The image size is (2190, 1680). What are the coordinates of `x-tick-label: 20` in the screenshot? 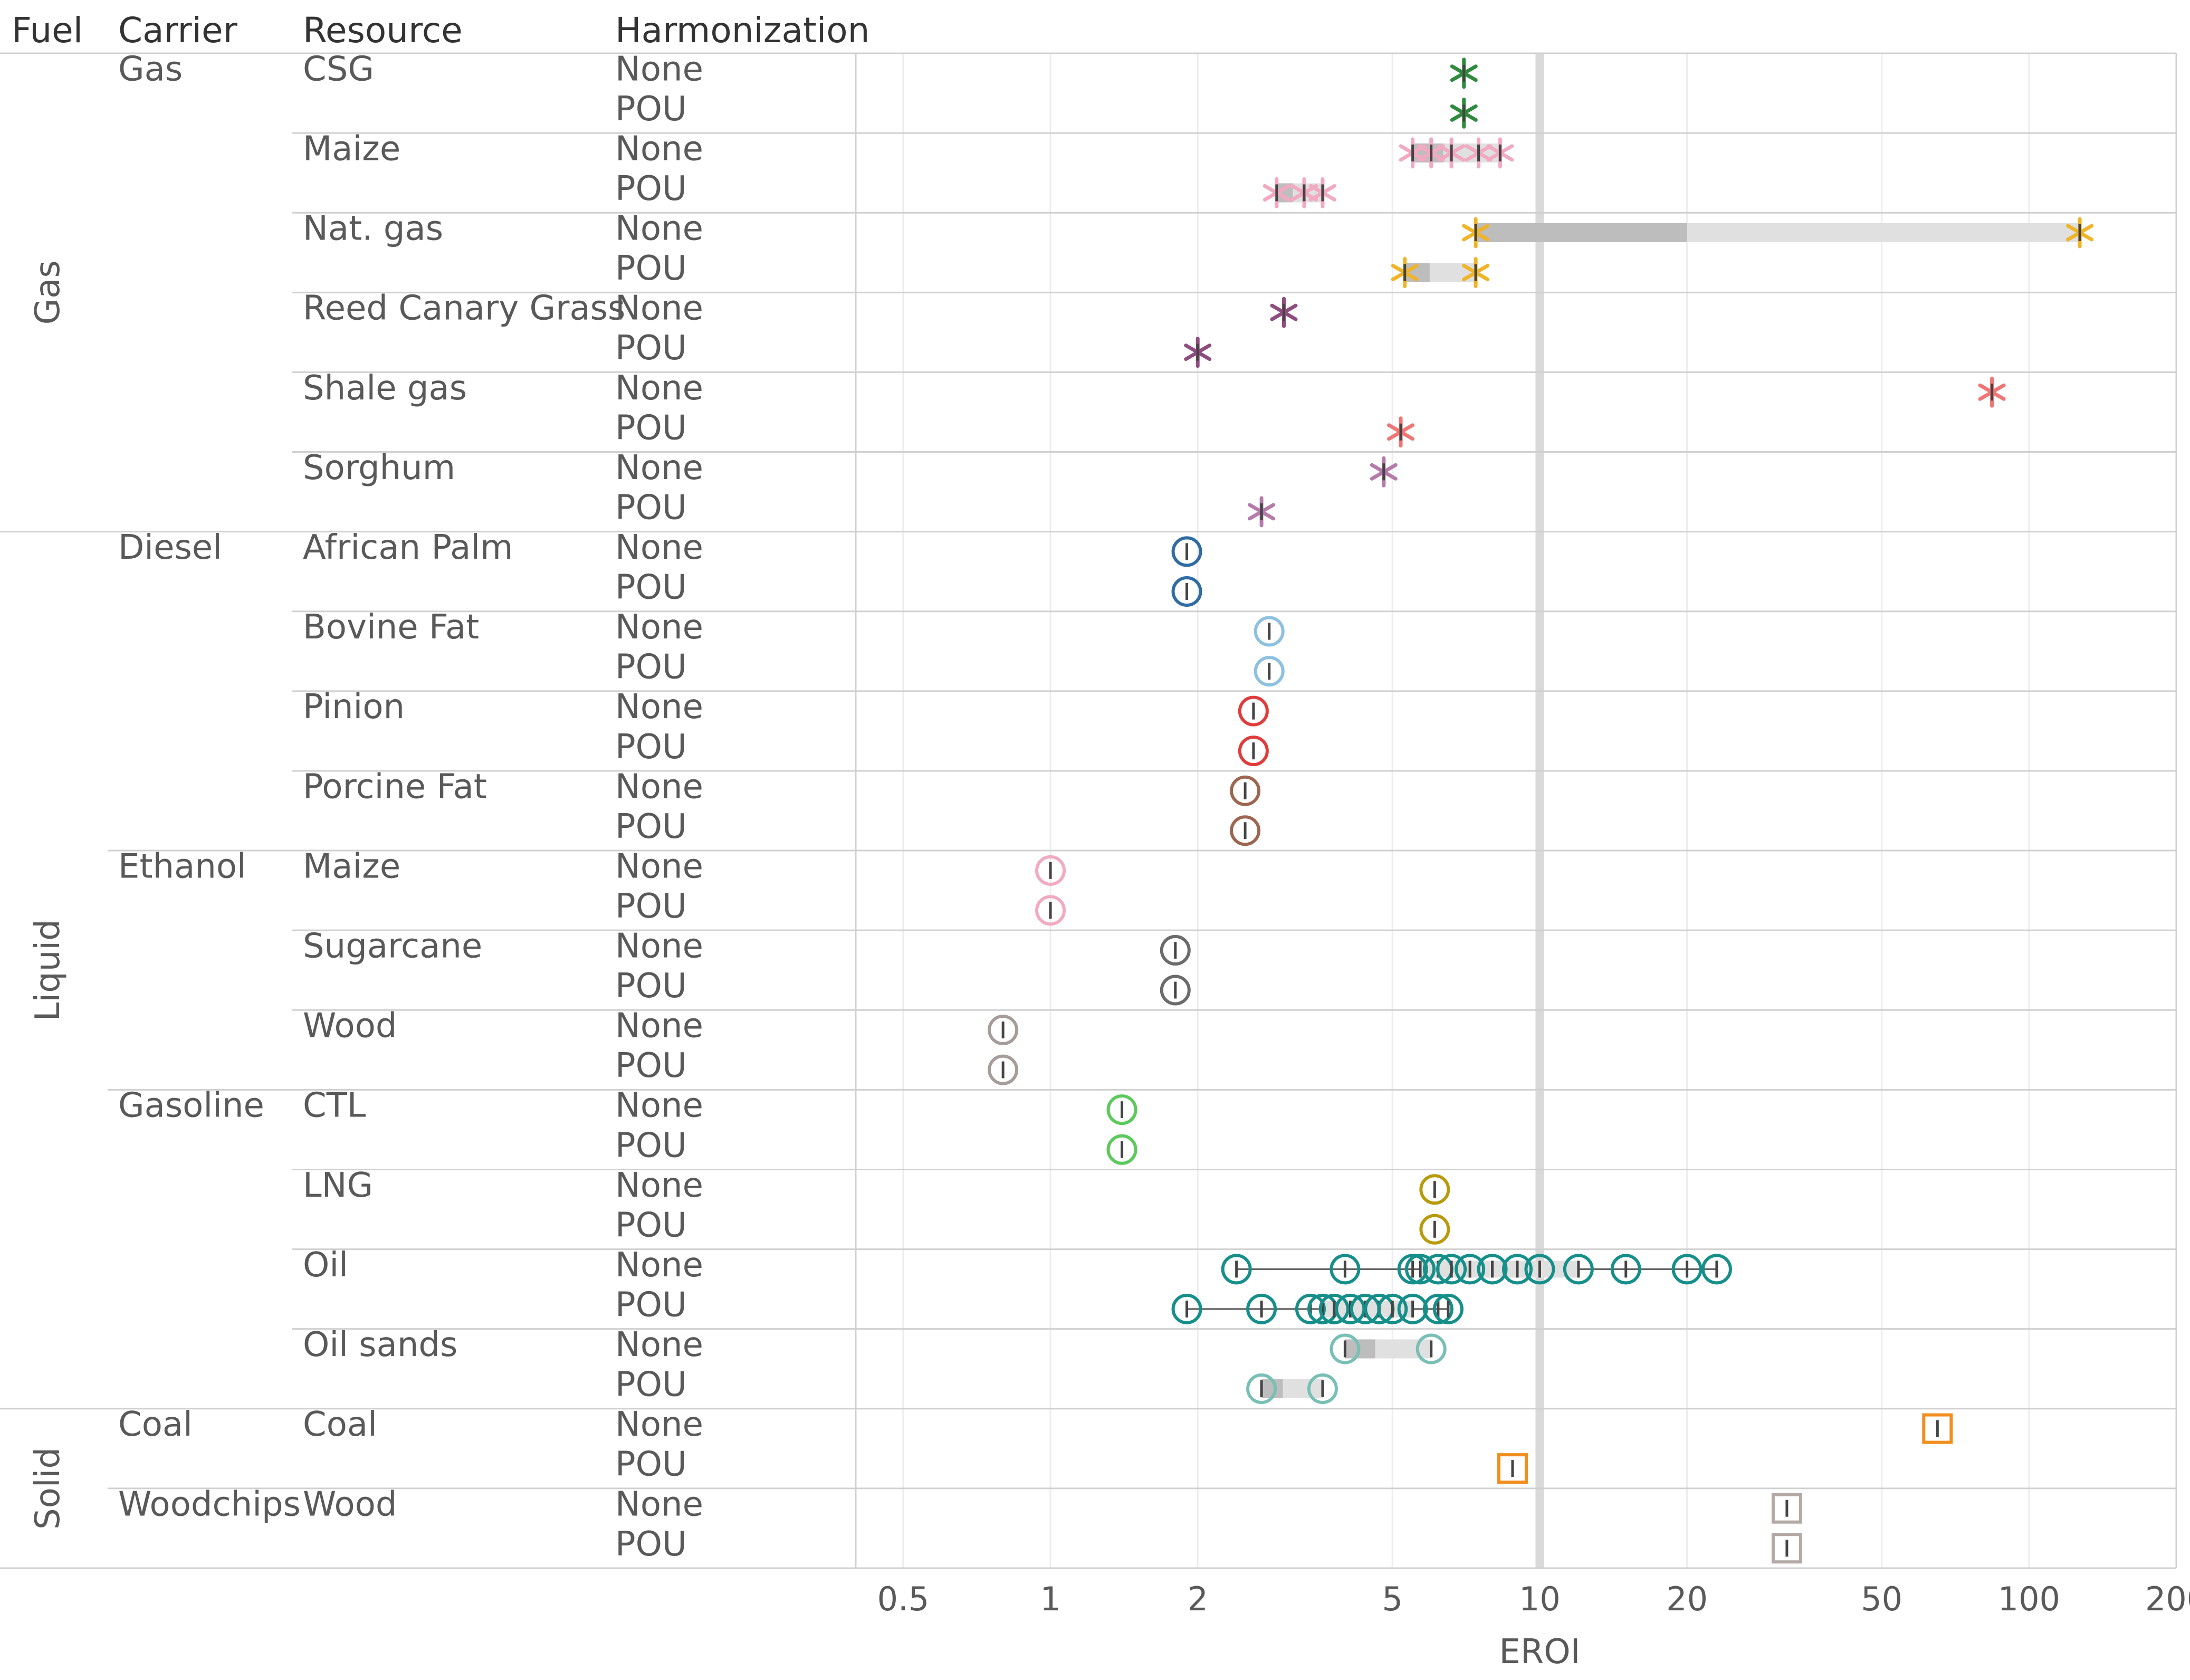 It's located at (1687, 1599).